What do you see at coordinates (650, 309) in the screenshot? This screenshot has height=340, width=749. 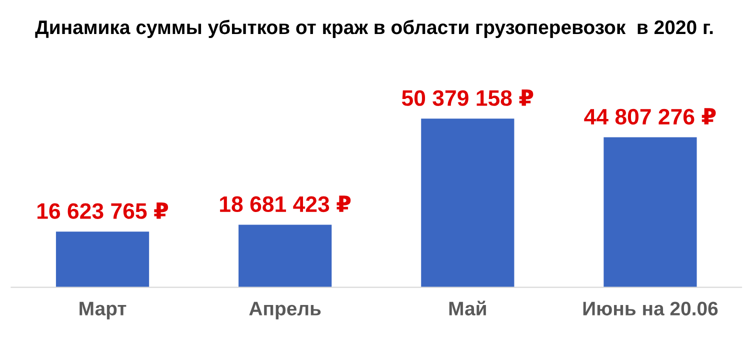 I see `x-tick-label: Июнь на 20.06` at bounding box center [650, 309].